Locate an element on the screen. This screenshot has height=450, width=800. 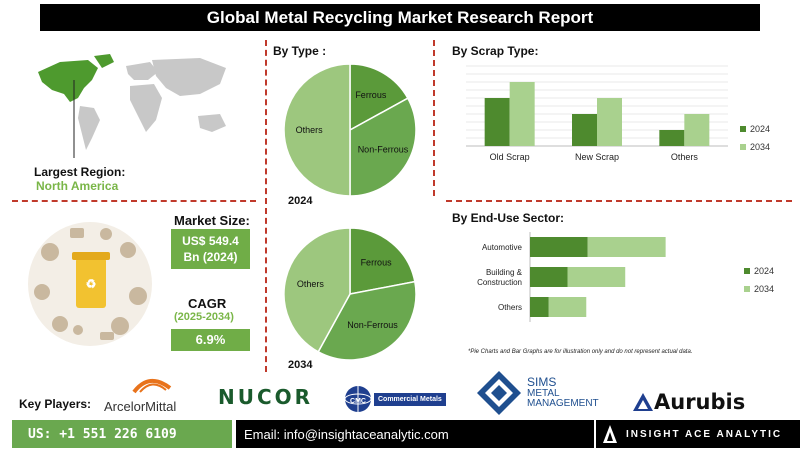
pie-slice-non-ferrous-2024 is located at coordinates (383, 147).